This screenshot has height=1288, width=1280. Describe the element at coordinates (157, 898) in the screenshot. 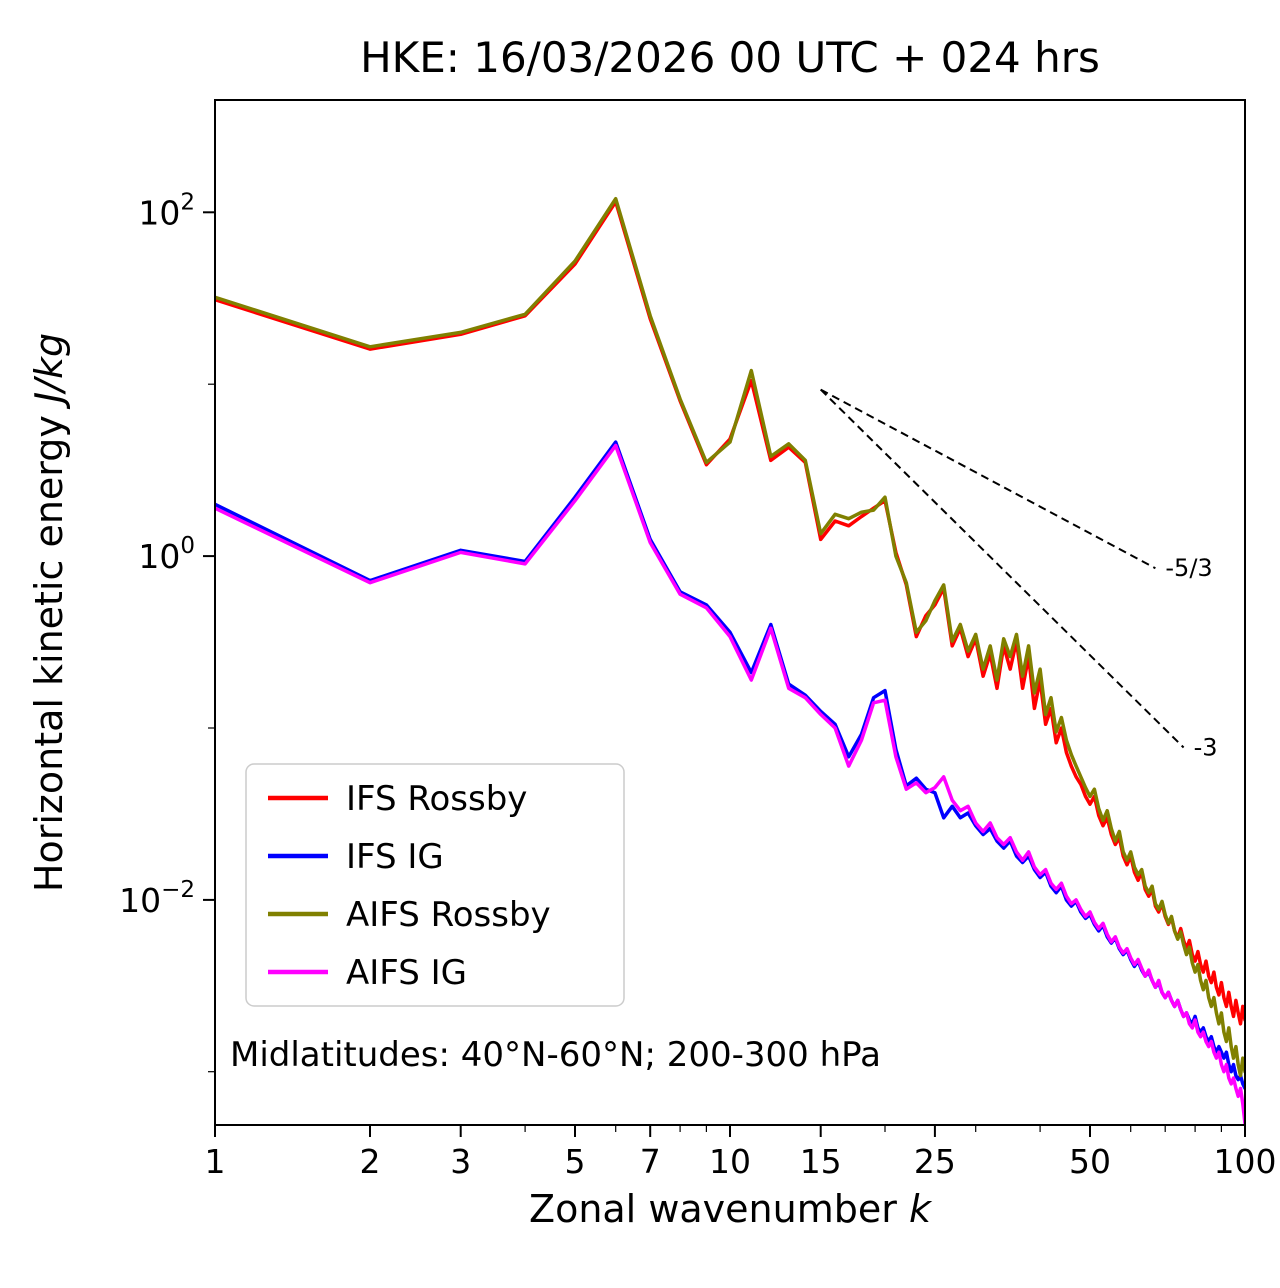

I see `y-tick-label: 10⁻²` at that location.